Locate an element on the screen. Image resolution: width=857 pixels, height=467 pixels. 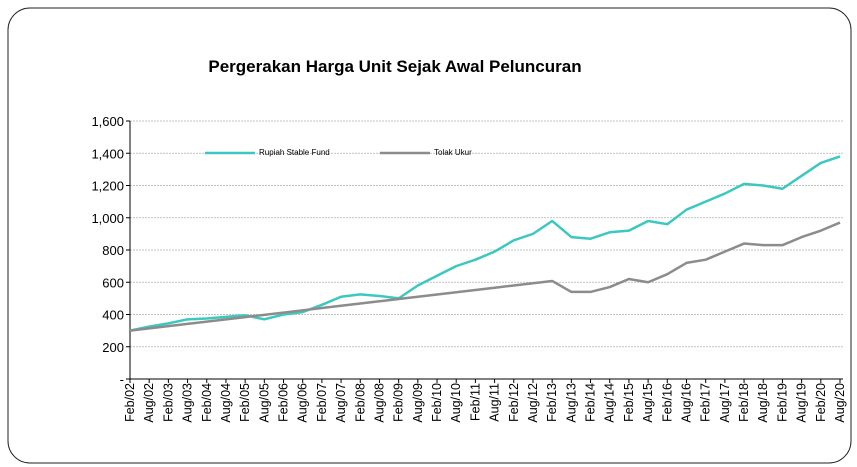
x-tick-label: Feb/07 is located at coordinates (322, 402).